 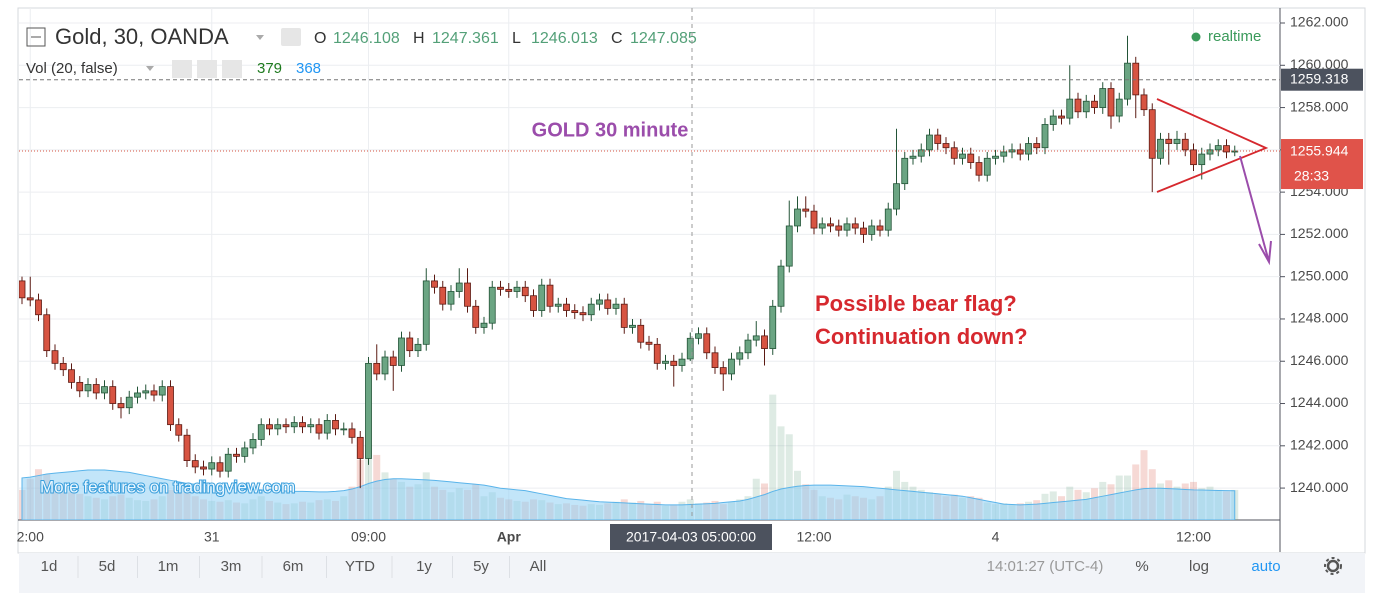 What do you see at coordinates (1311, 176) in the screenshot?
I see `countdown: 28:33` at bounding box center [1311, 176].